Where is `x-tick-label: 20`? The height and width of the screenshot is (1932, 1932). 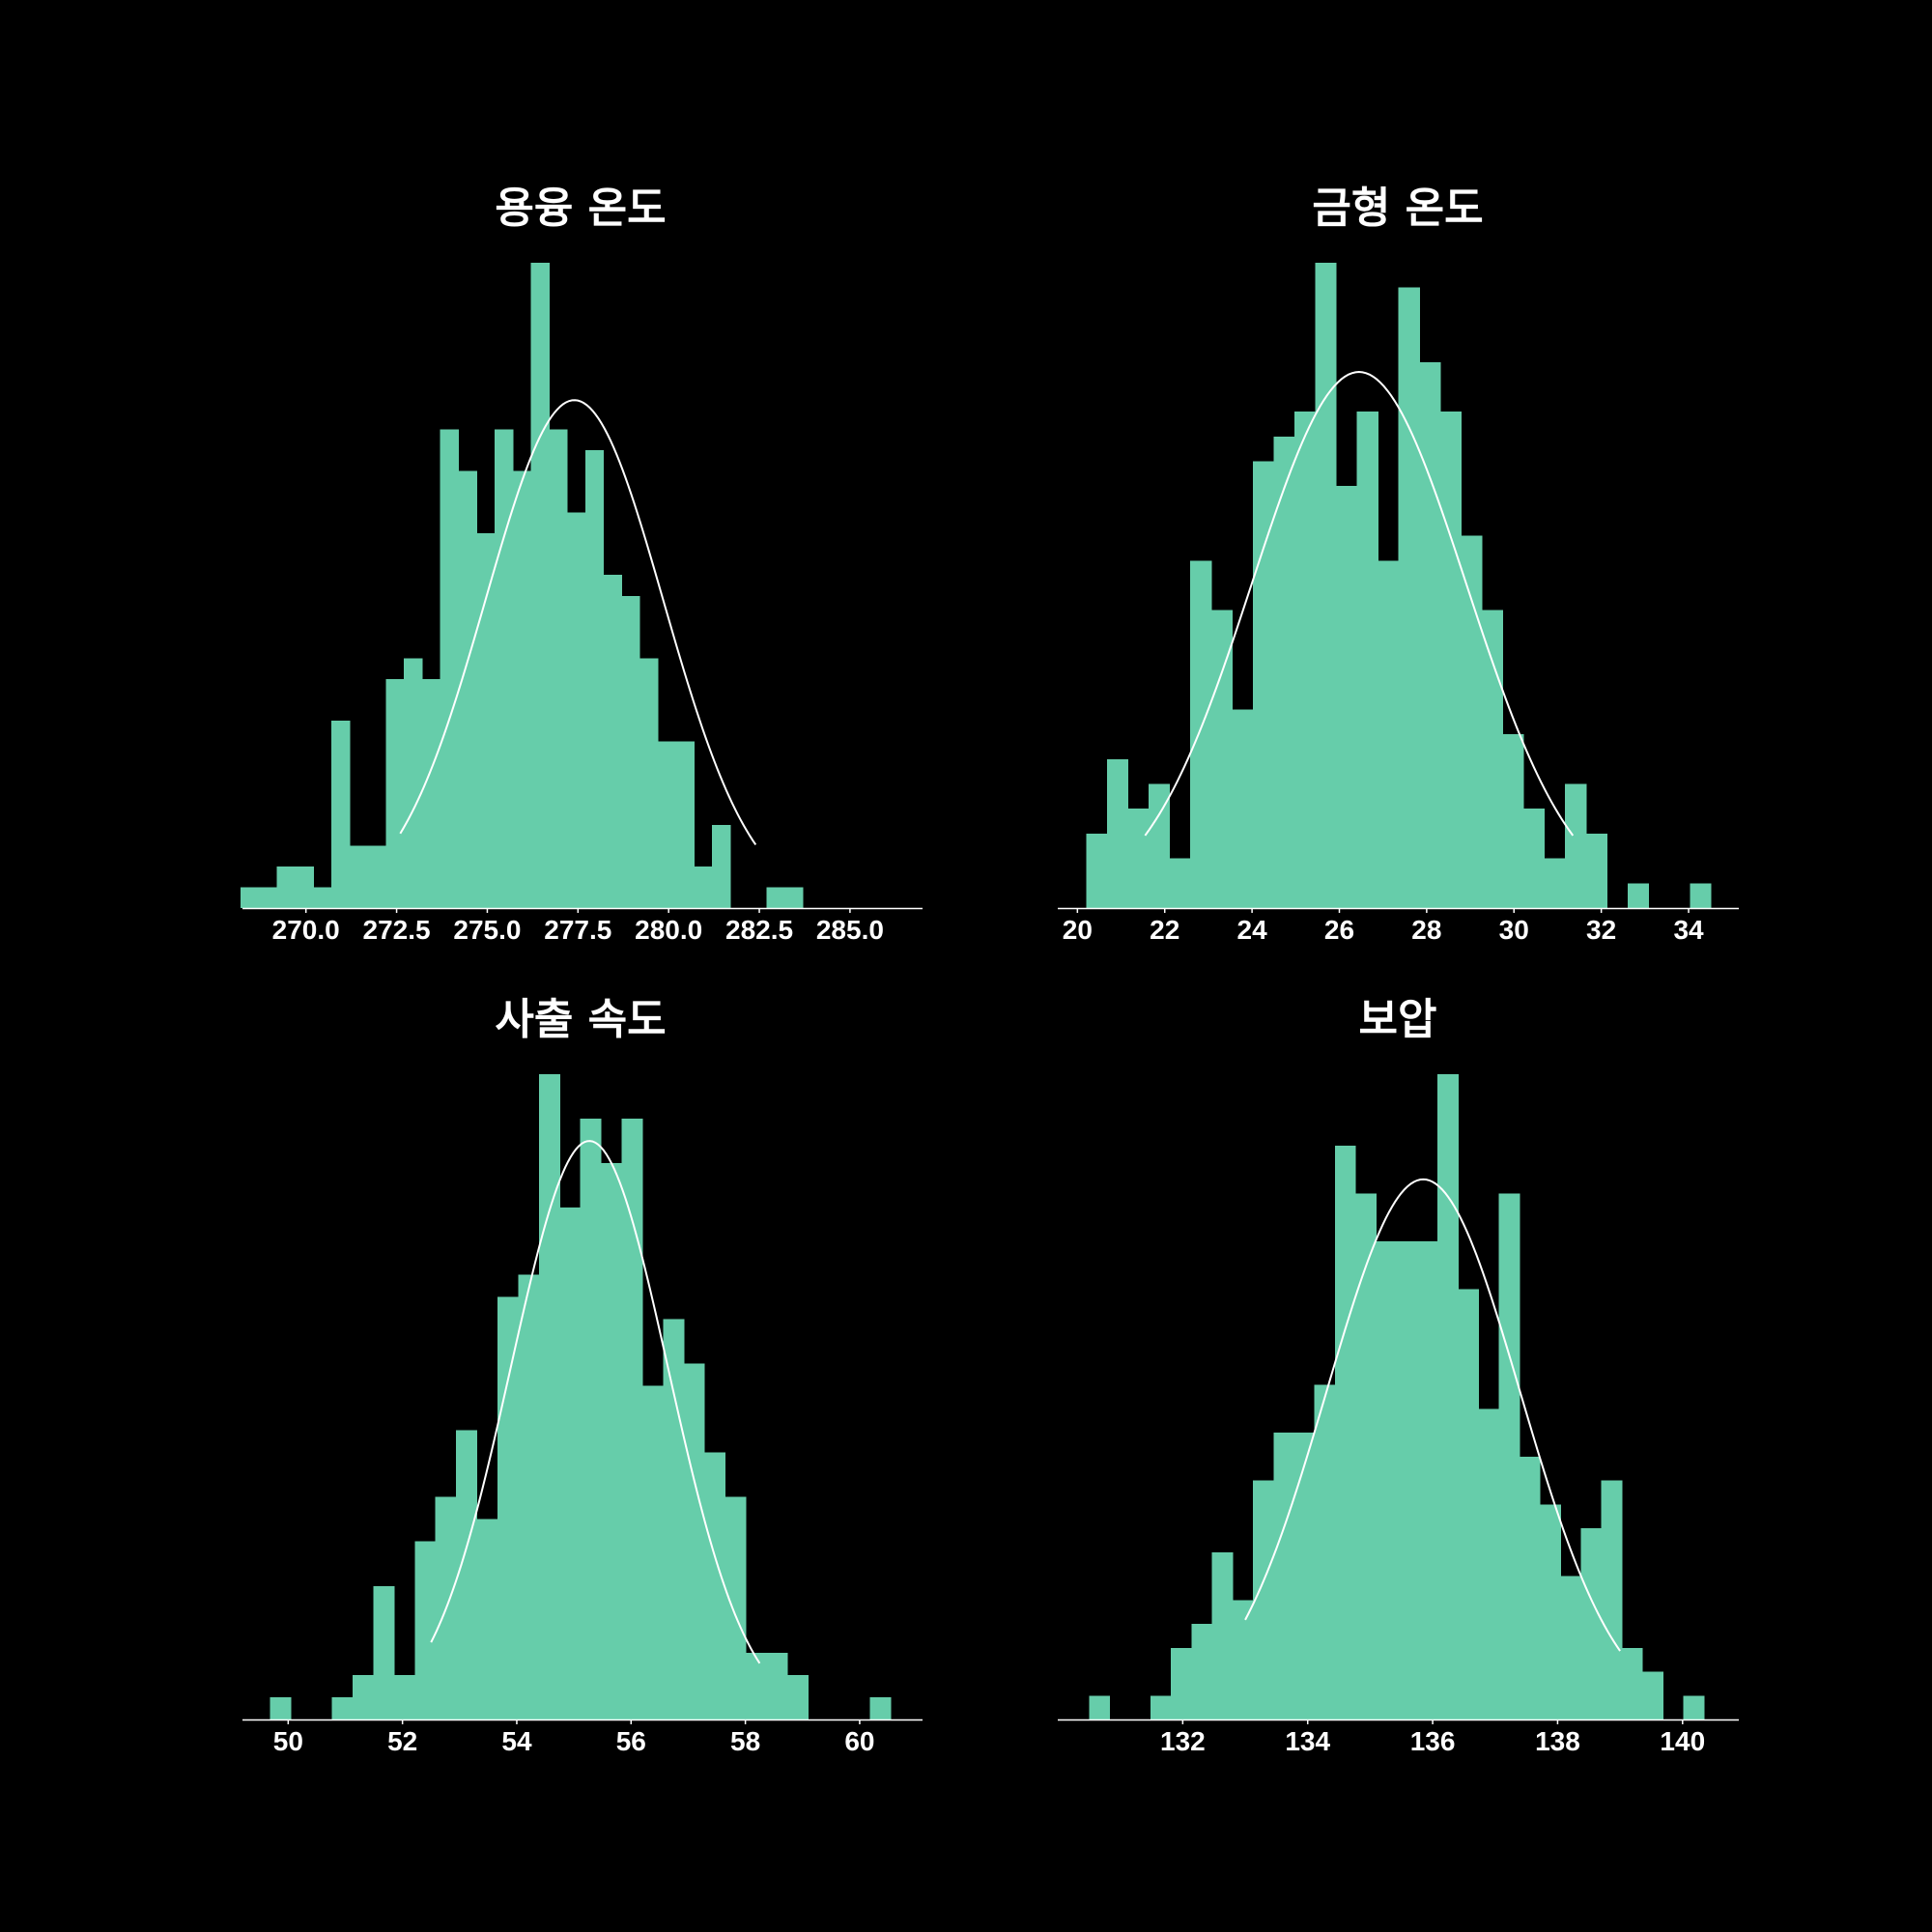
x-tick-label: 20 is located at coordinates (1078, 930).